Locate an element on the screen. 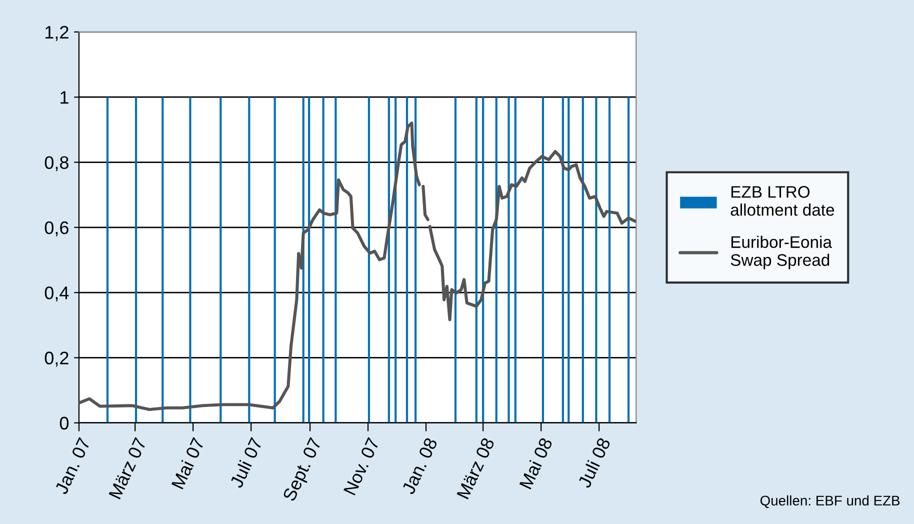  y-tick-label: 1 is located at coordinates (64, 97).